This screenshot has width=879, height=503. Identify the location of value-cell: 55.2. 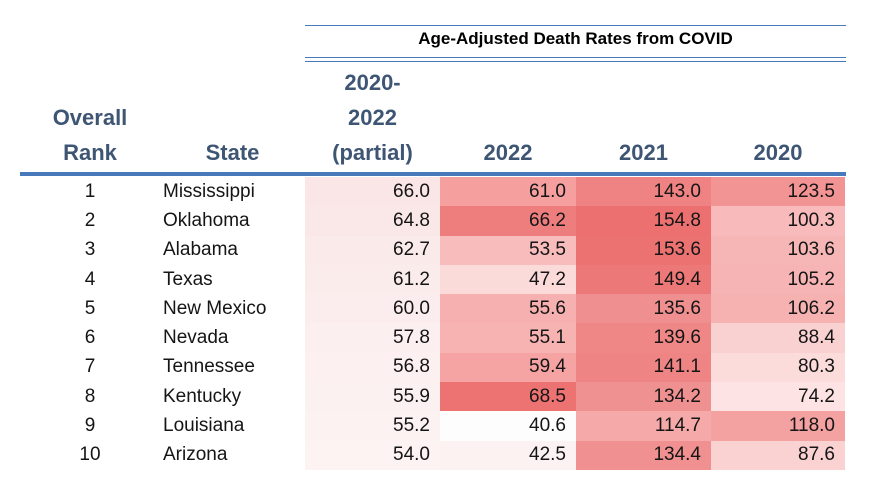
(372, 426).